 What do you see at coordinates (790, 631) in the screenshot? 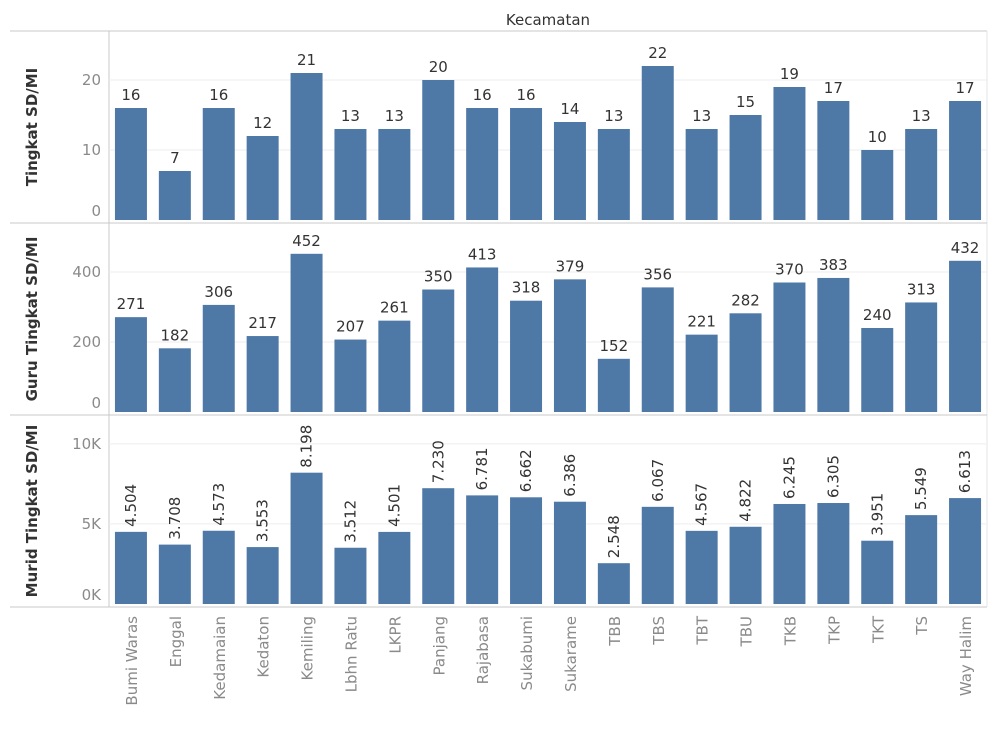
I see `x-tick-label: TKB` at bounding box center [790, 631].